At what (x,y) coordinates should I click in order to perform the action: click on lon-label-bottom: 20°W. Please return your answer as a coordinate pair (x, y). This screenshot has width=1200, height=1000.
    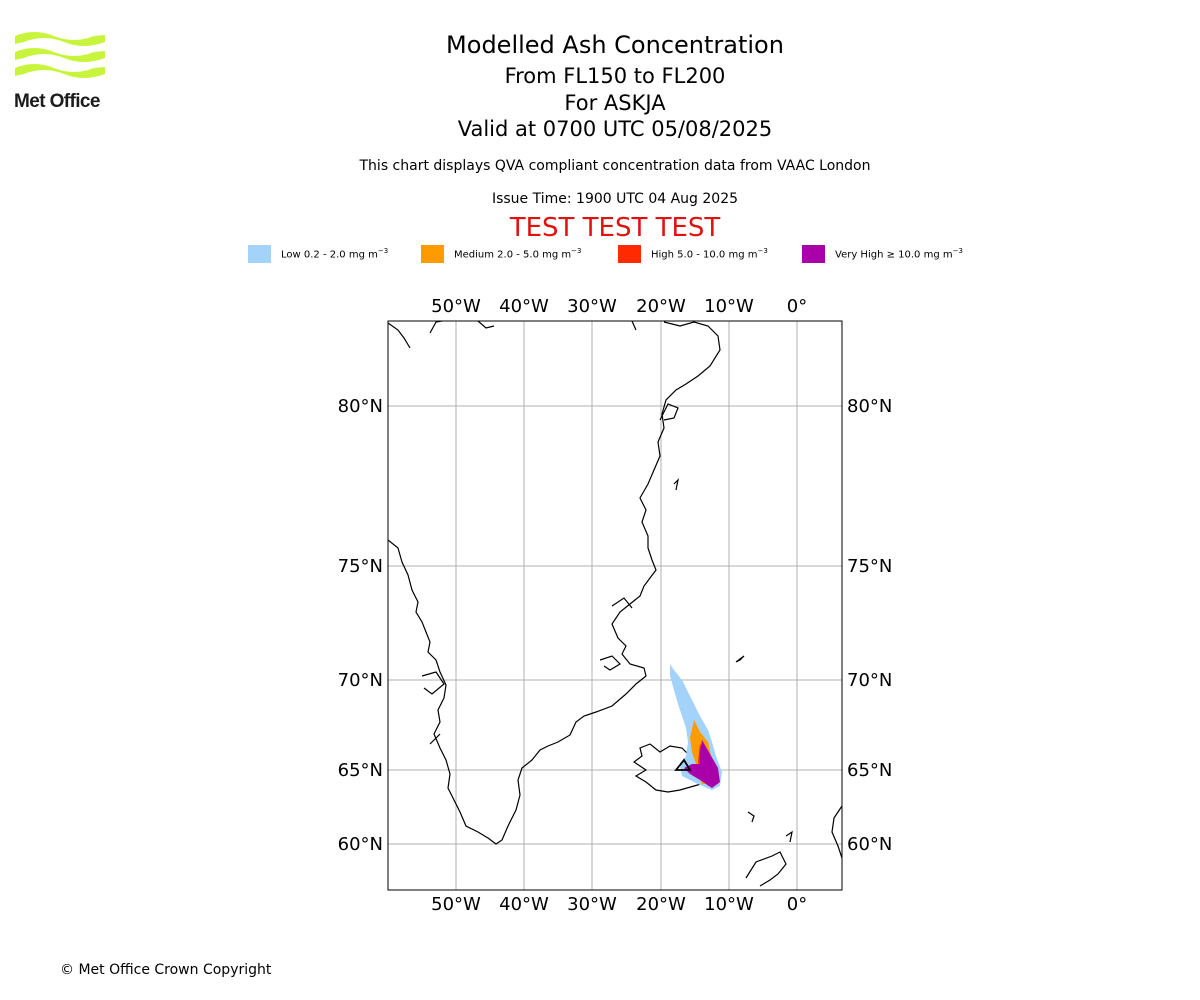
    Looking at the image, I should click on (661, 904).